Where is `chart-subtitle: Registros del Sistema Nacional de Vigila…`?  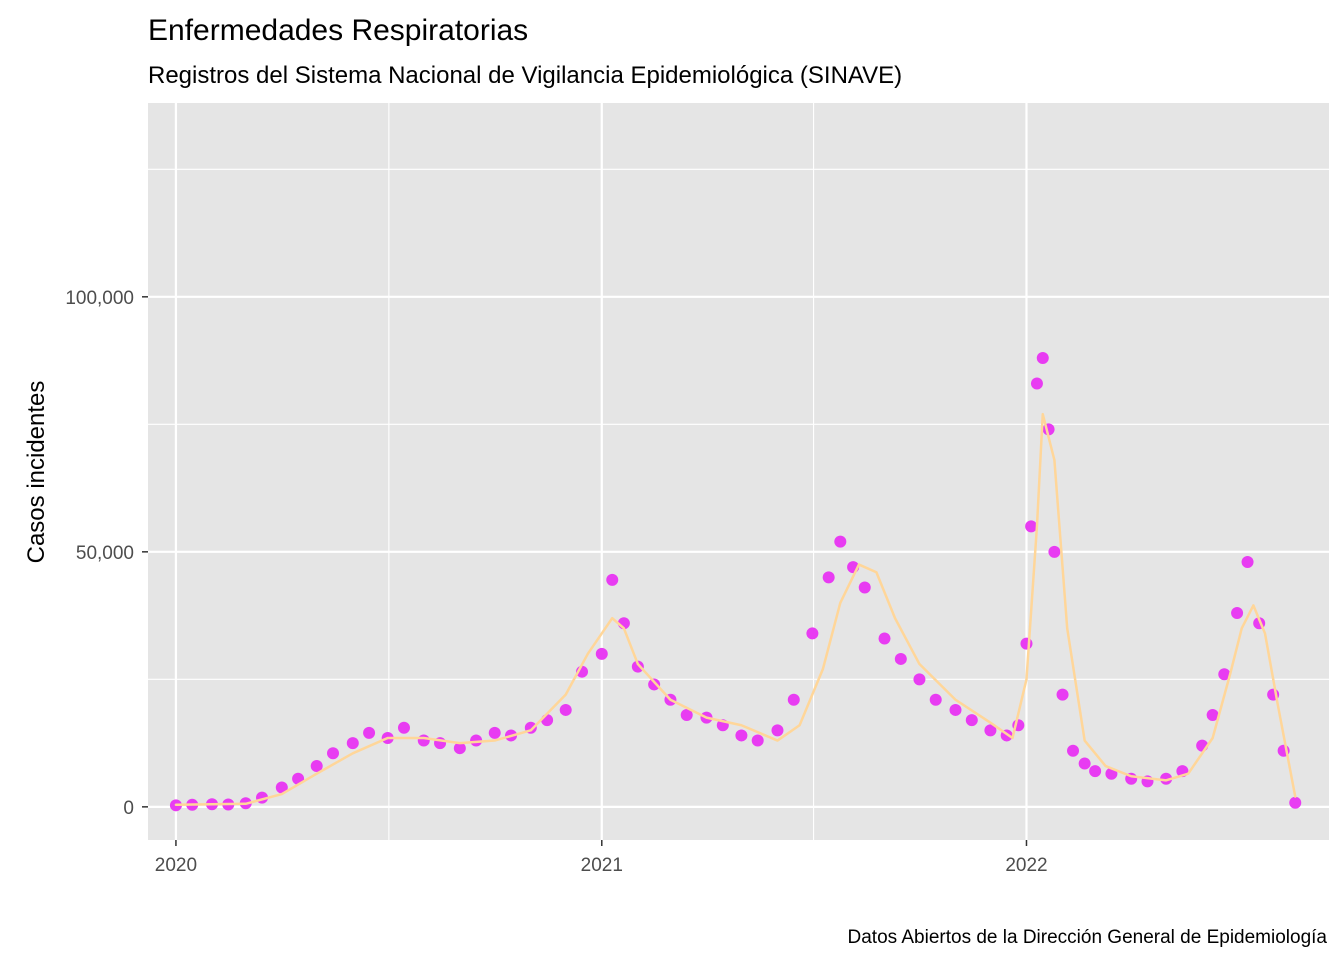
chart-subtitle: Registros del Sistema Nacional de Vigila… is located at coordinates (525, 75).